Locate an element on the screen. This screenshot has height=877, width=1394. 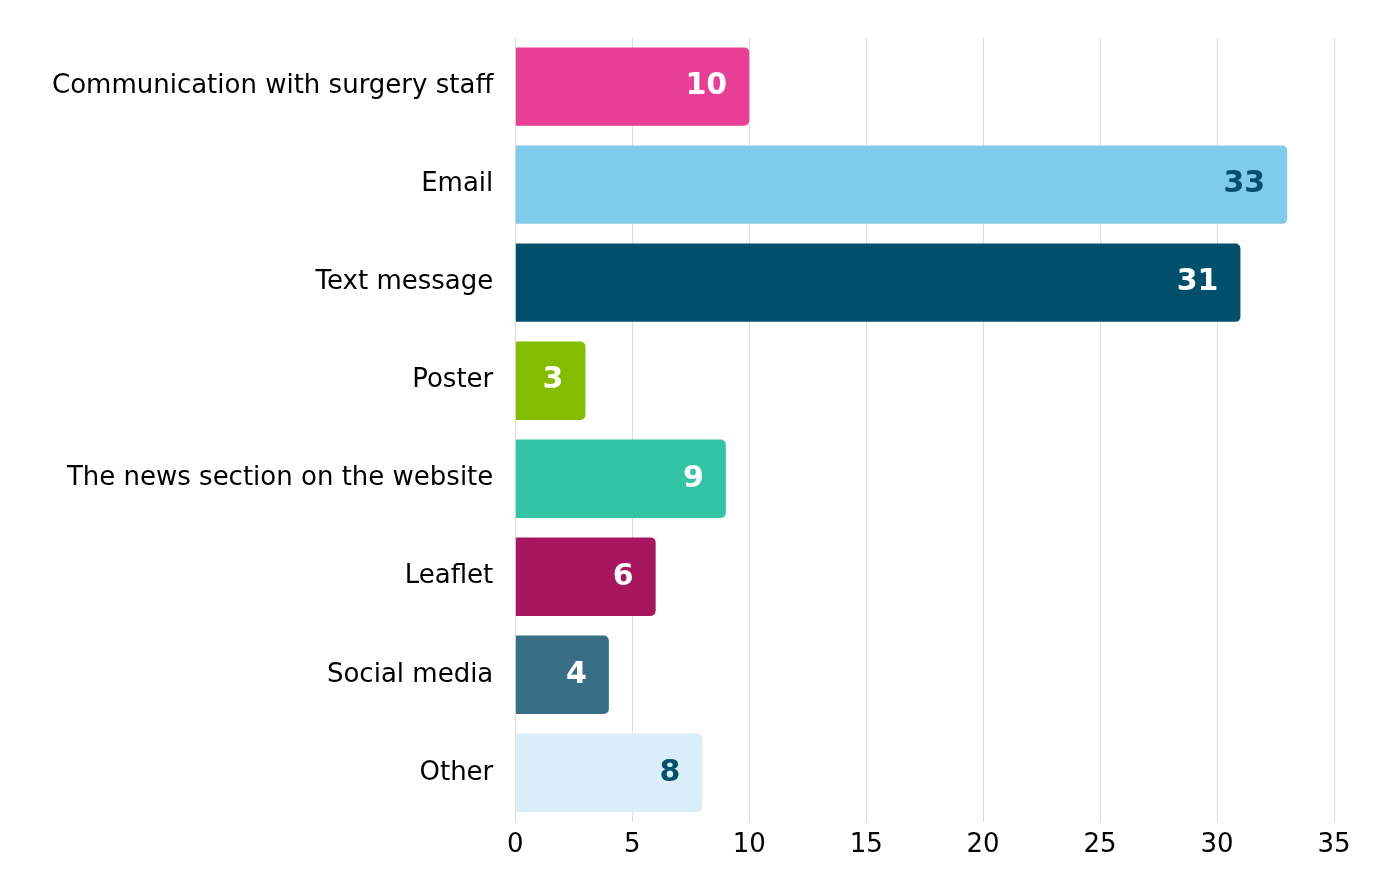
x-tick-label: 15 is located at coordinates (866, 843).